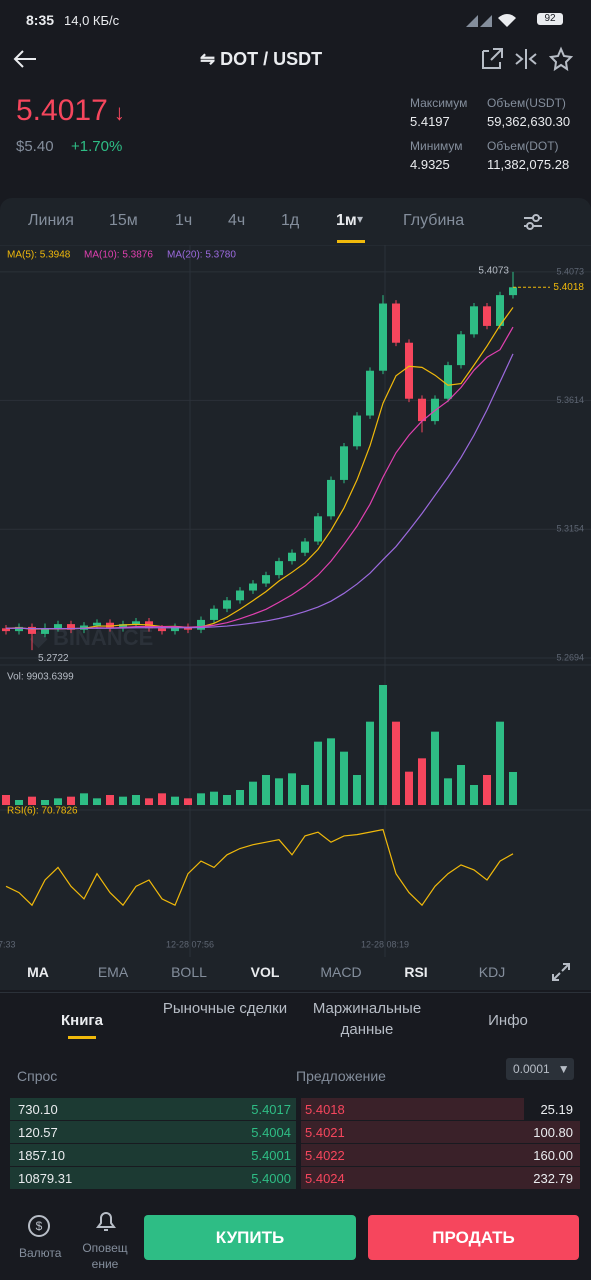  I want to click on status-speed: 14,0 КБ/с, so click(92, 20).